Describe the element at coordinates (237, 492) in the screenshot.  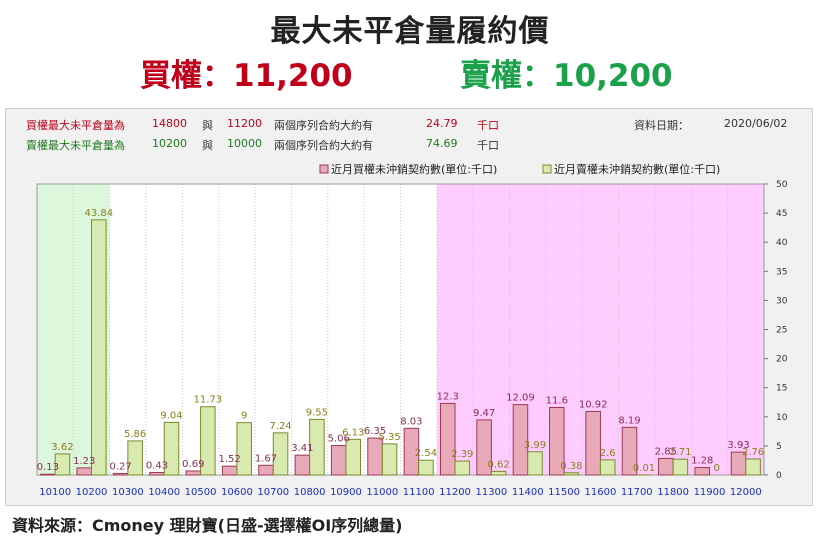
I see `x-tick-label: 10600` at that location.